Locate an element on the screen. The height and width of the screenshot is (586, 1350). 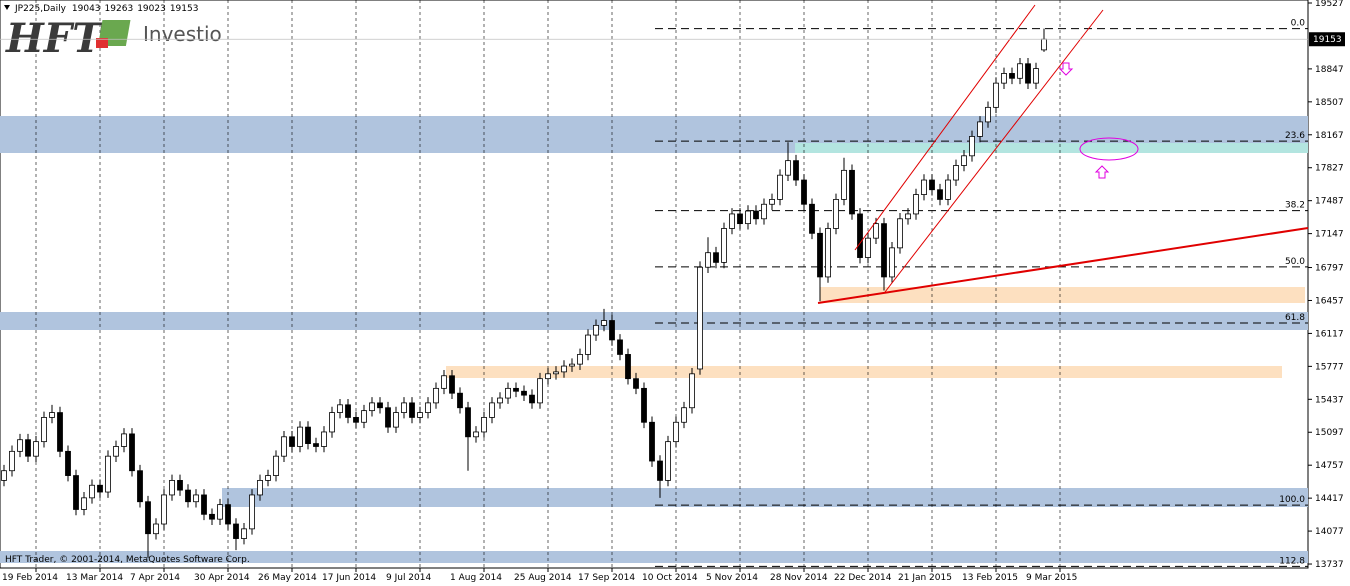
low: 19023 is located at coordinates (151, 9).